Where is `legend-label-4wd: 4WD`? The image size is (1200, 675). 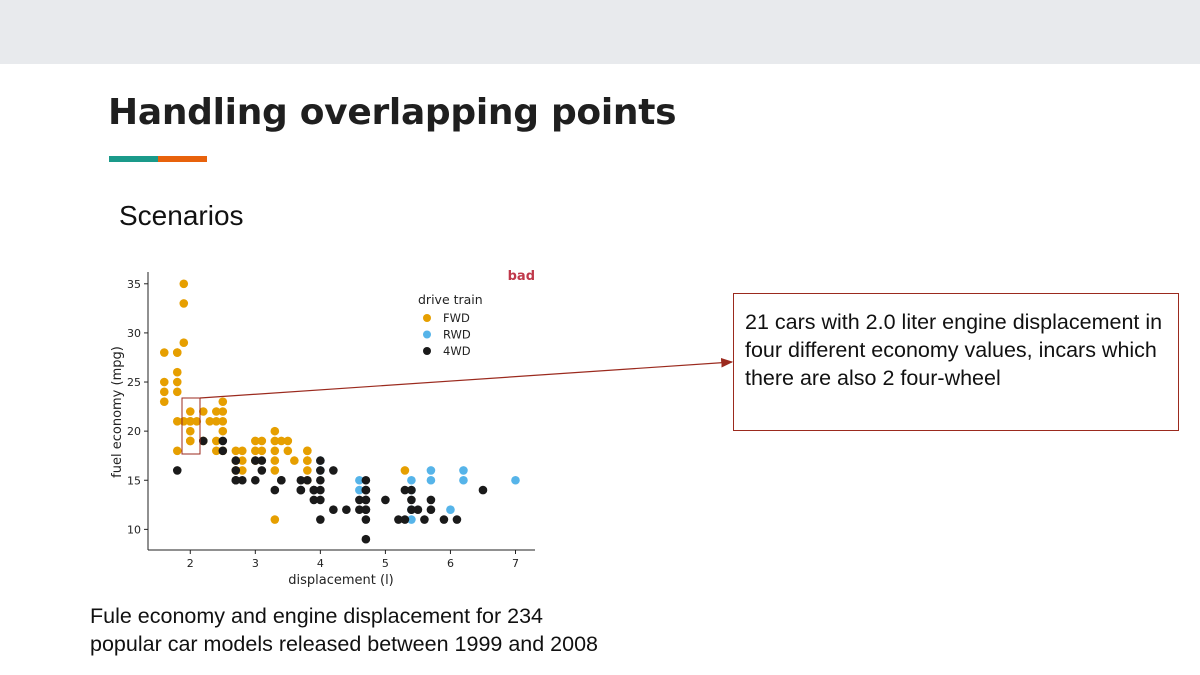
legend-label-4wd: 4WD is located at coordinates (457, 351).